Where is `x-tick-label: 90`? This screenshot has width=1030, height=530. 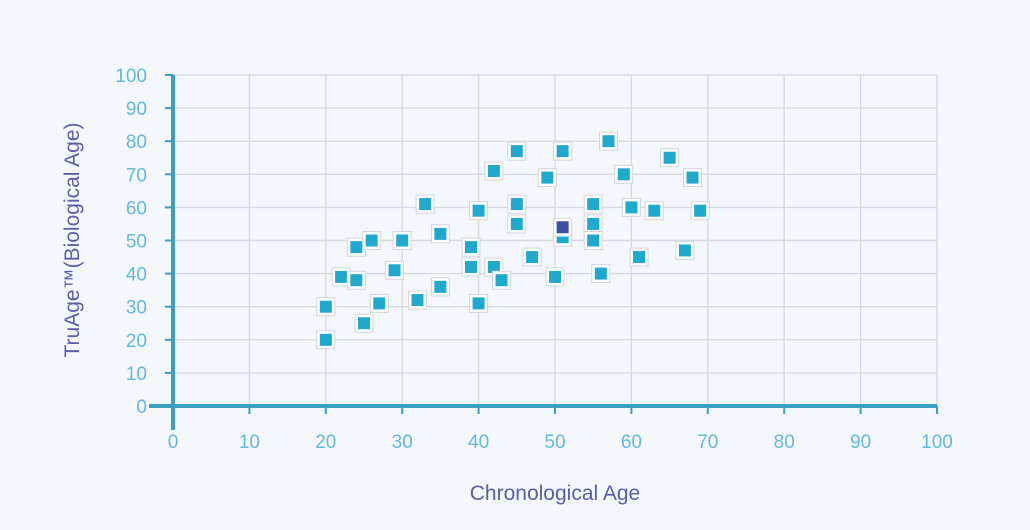
x-tick-label: 90 is located at coordinates (860, 442).